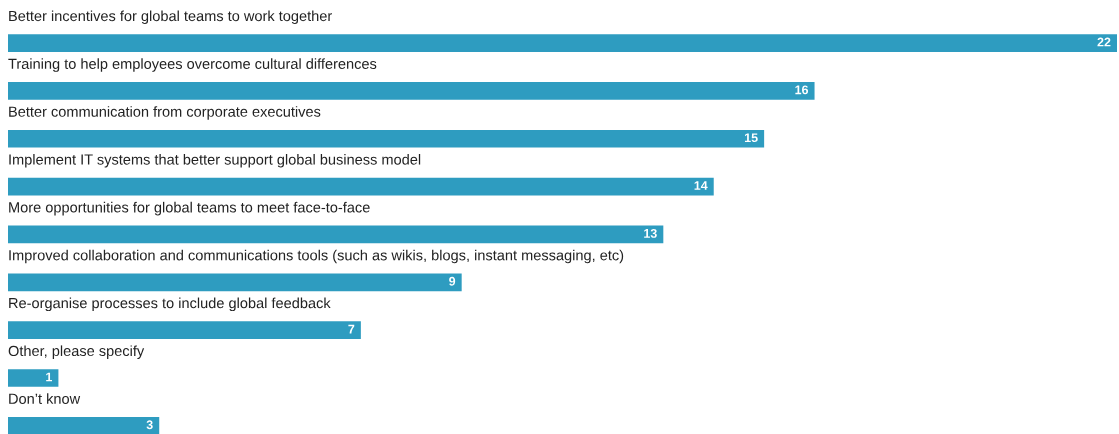 Image resolution: width=1119 pixels, height=434 pixels. What do you see at coordinates (149, 425) in the screenshot?
I see `data-label: 3` at bounding box center [149, 425].